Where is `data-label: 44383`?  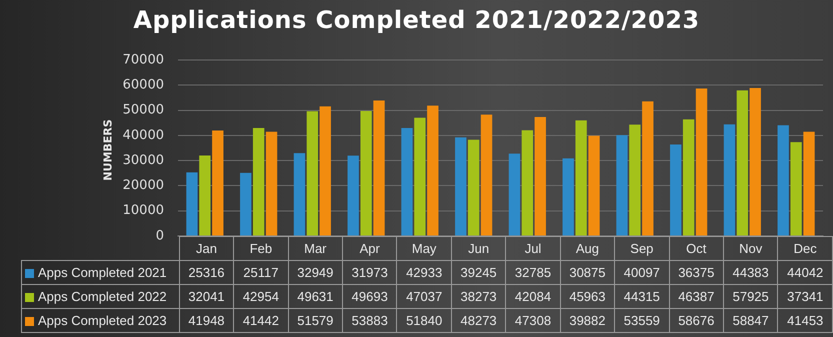
data-label: 44383 is located at coordinates (750, 272).